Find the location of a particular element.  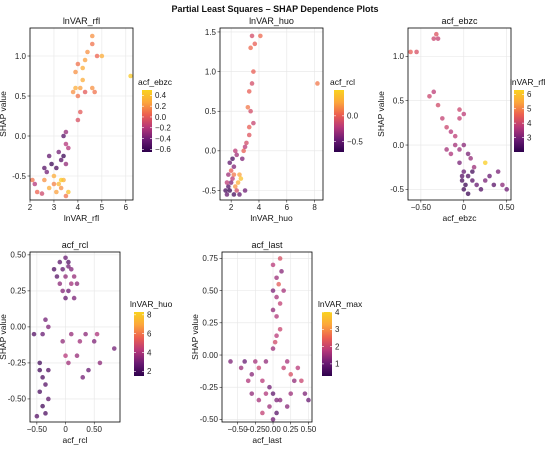

colorbar-title: acf_rcl is located at coordinates (342, 82).